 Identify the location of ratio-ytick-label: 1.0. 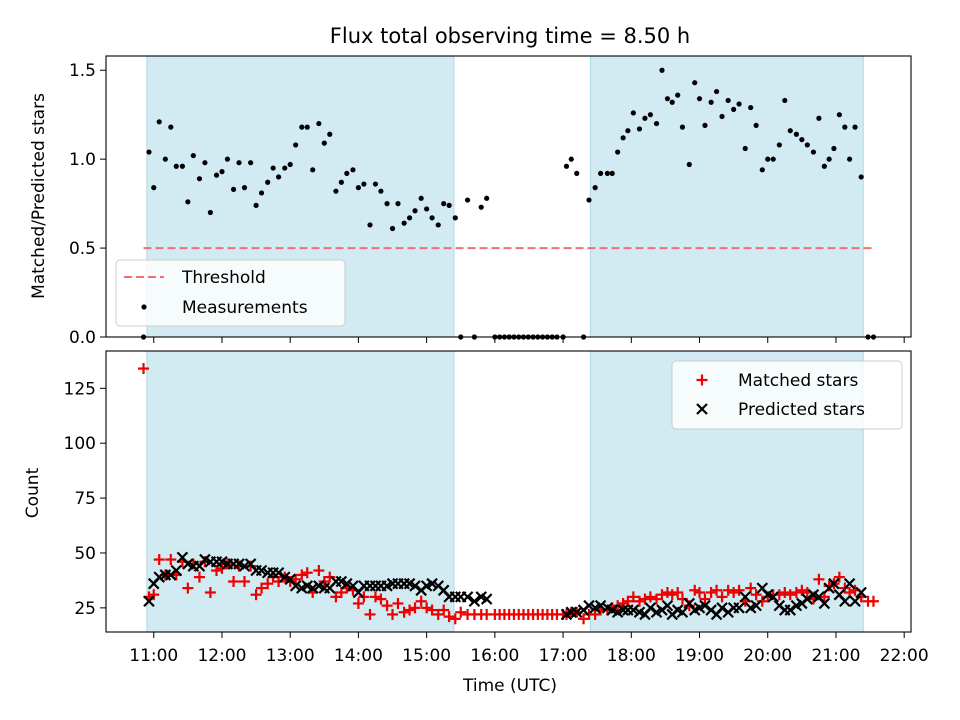
(82, 160).